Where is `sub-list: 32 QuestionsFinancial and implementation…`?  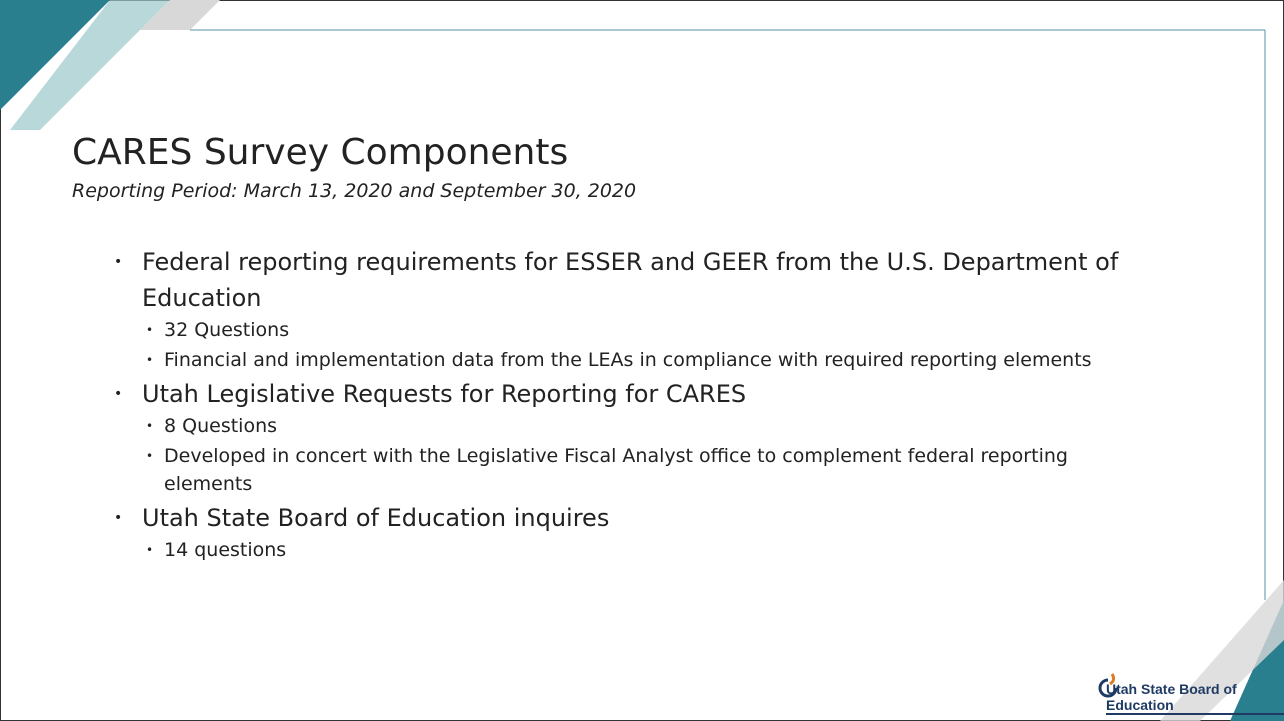
sub-list: 32 QuestionsFinancial and implementation… is located at coordinates (644, 345).